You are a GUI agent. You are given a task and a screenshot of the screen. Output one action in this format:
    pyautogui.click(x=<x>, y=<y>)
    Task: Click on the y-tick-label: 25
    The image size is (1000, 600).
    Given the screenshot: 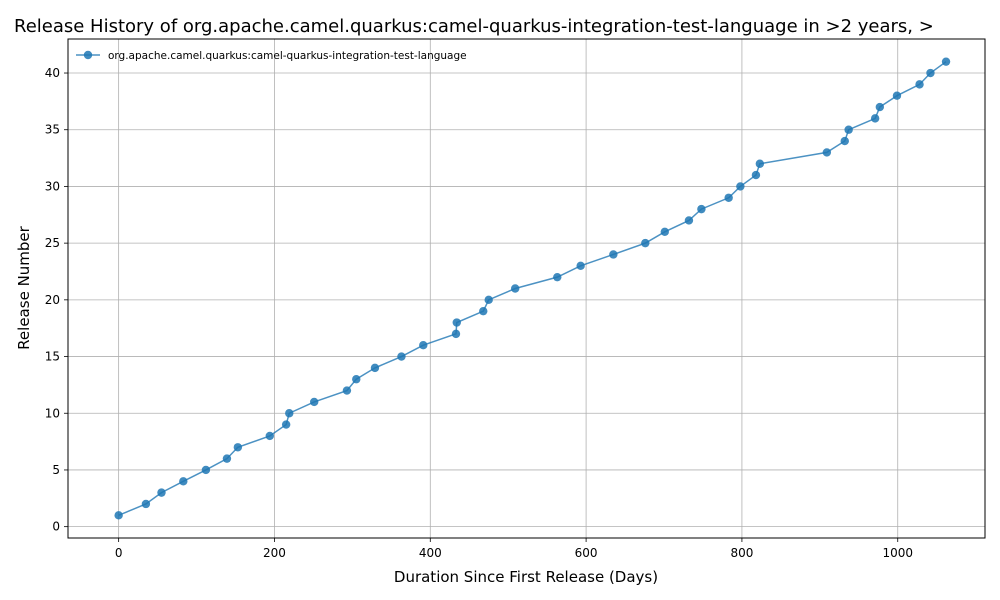 What is the action you would take?
    pyautogui.click(x=52, y=243)
    